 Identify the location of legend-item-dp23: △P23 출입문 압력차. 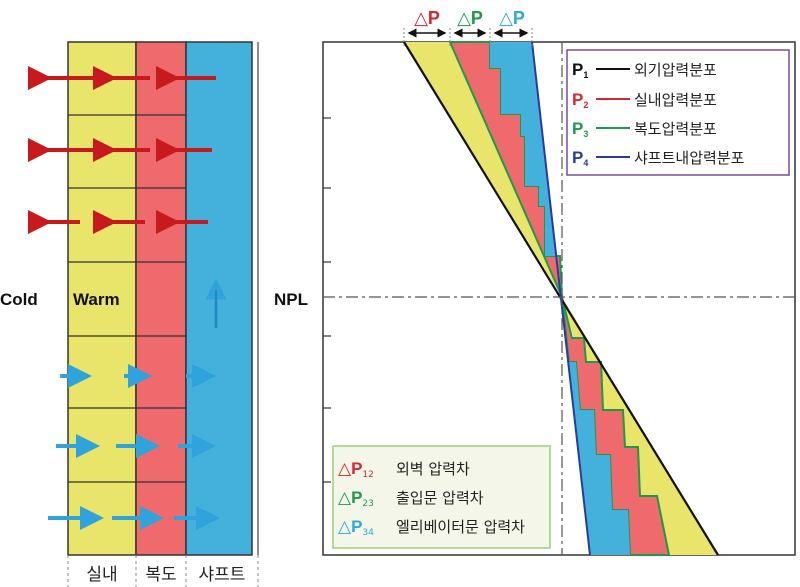
(411, 498).